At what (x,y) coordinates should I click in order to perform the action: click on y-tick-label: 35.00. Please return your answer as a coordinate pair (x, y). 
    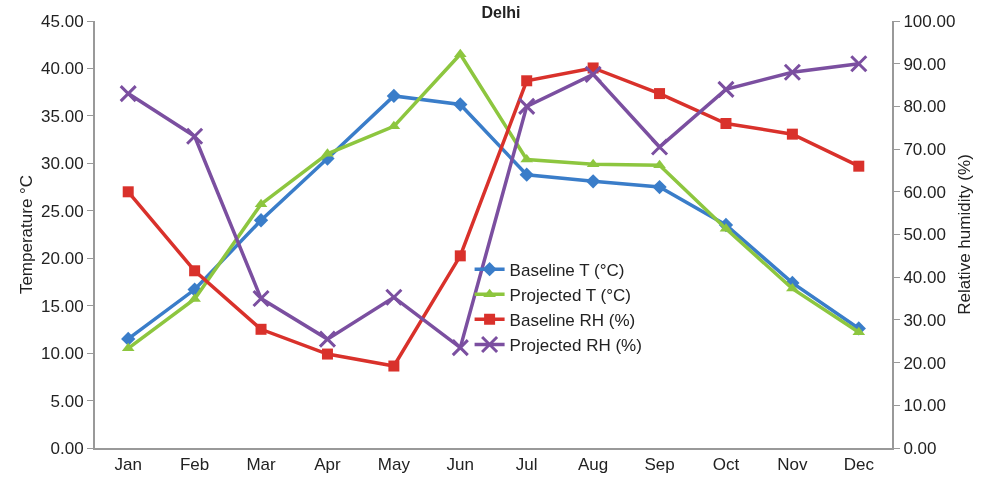
    Looking at the image, I should click on (62, 116).